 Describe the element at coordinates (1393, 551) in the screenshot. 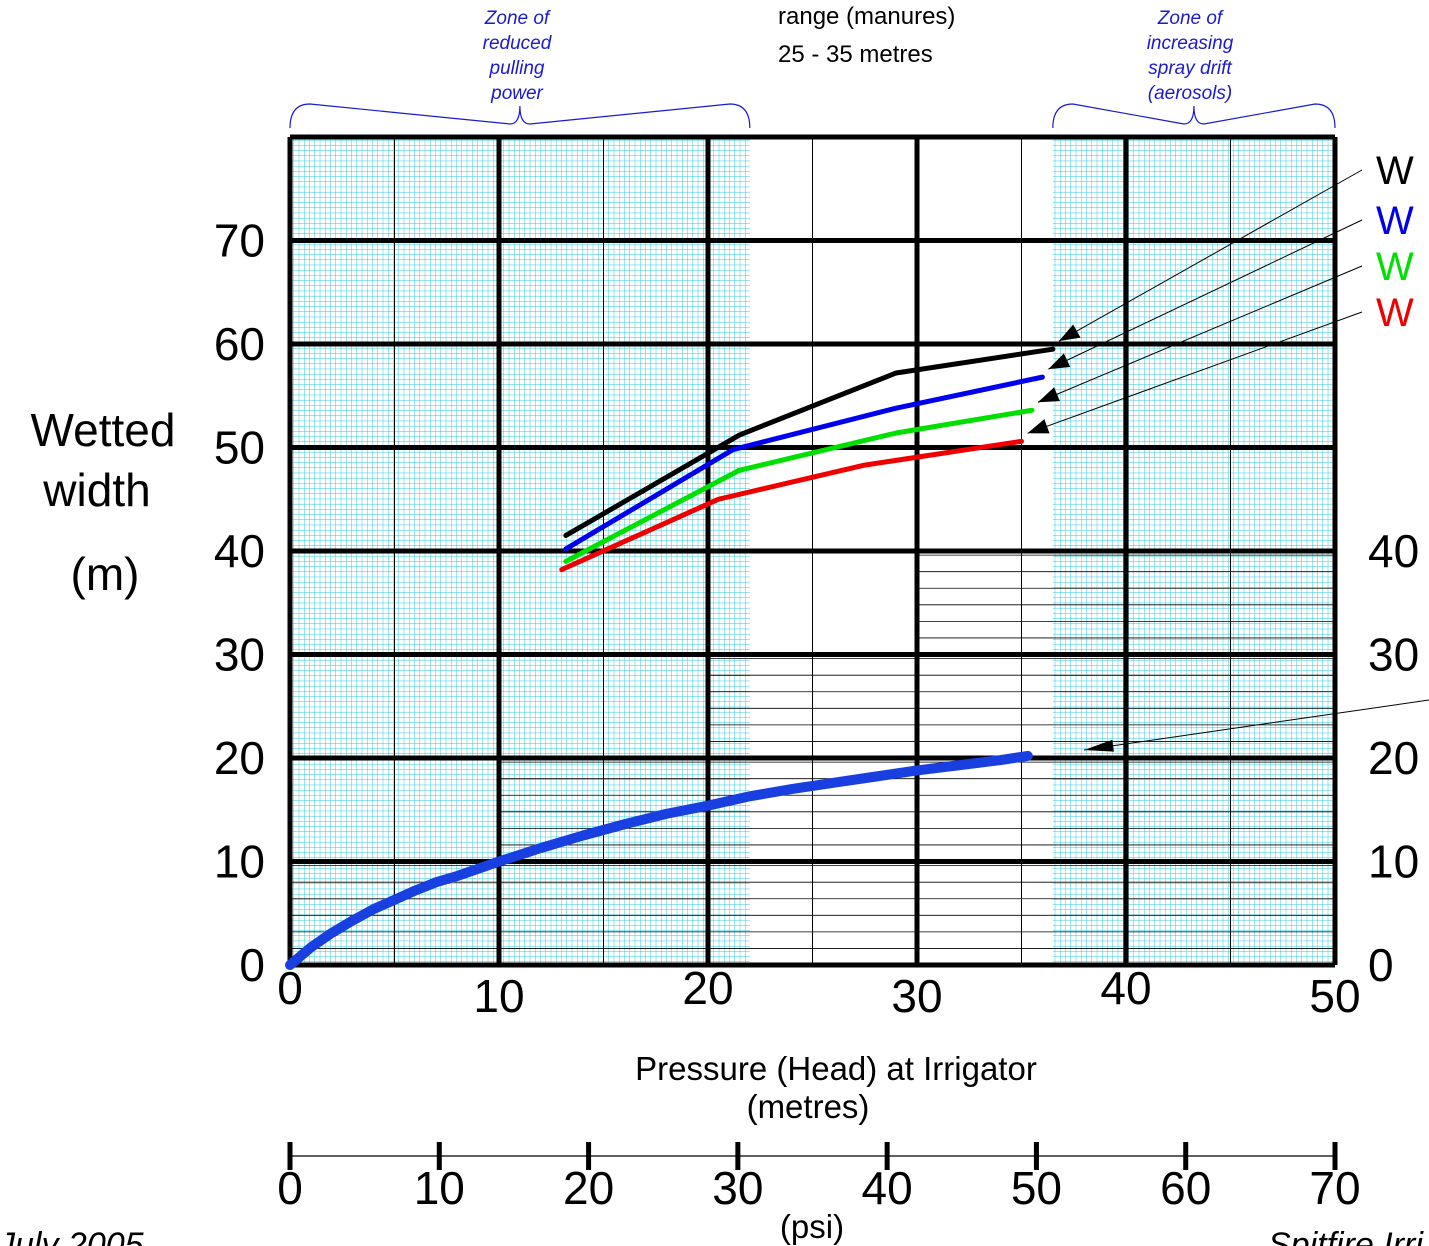

I see `right-tick-label: 40` at that location.